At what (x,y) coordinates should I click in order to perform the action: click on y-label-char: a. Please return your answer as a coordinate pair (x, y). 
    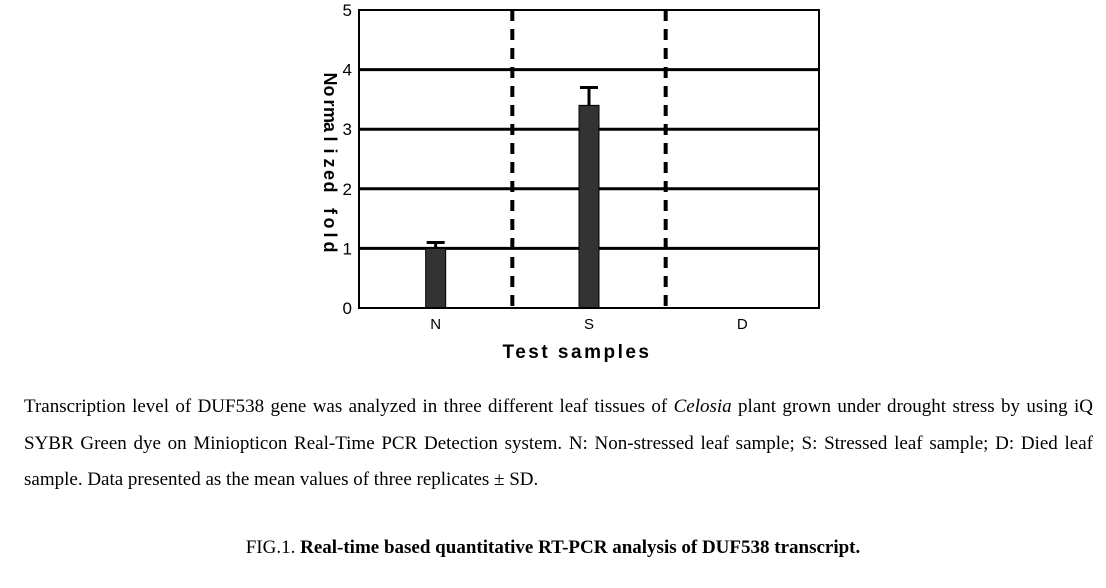
    Looking at the image, I should click on (330, 127).